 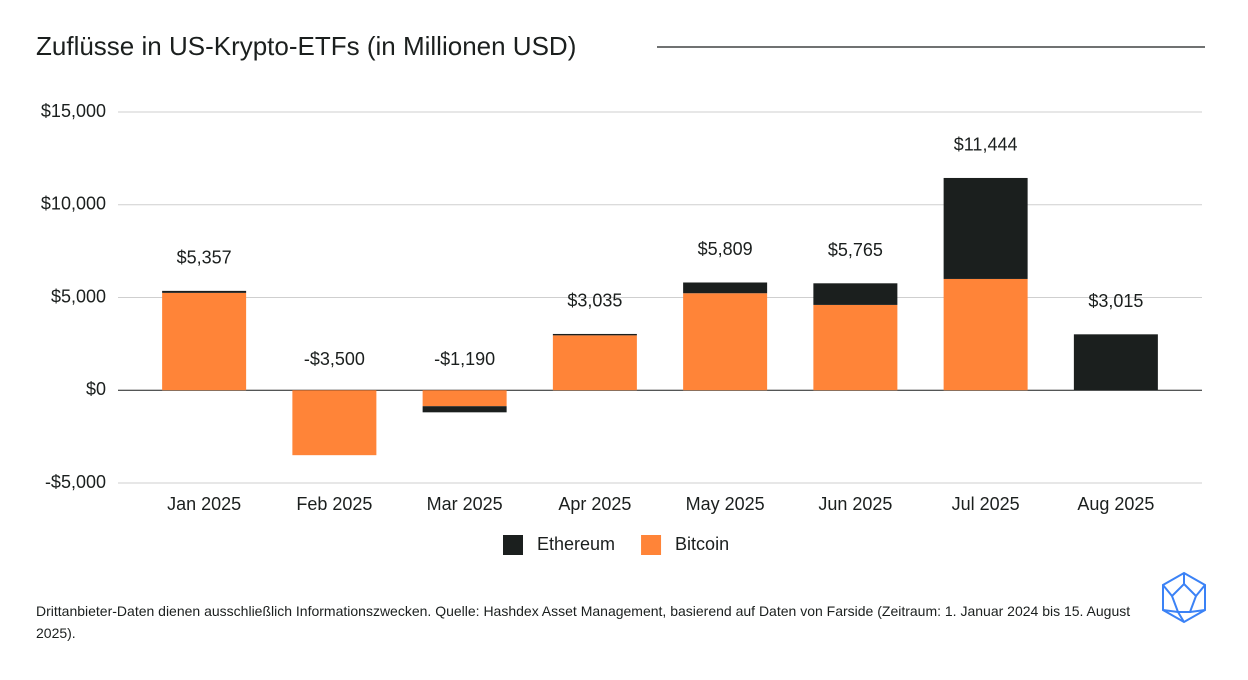 I want to click on x-tick-label: Apr 2025, so click(x=594, y=504).